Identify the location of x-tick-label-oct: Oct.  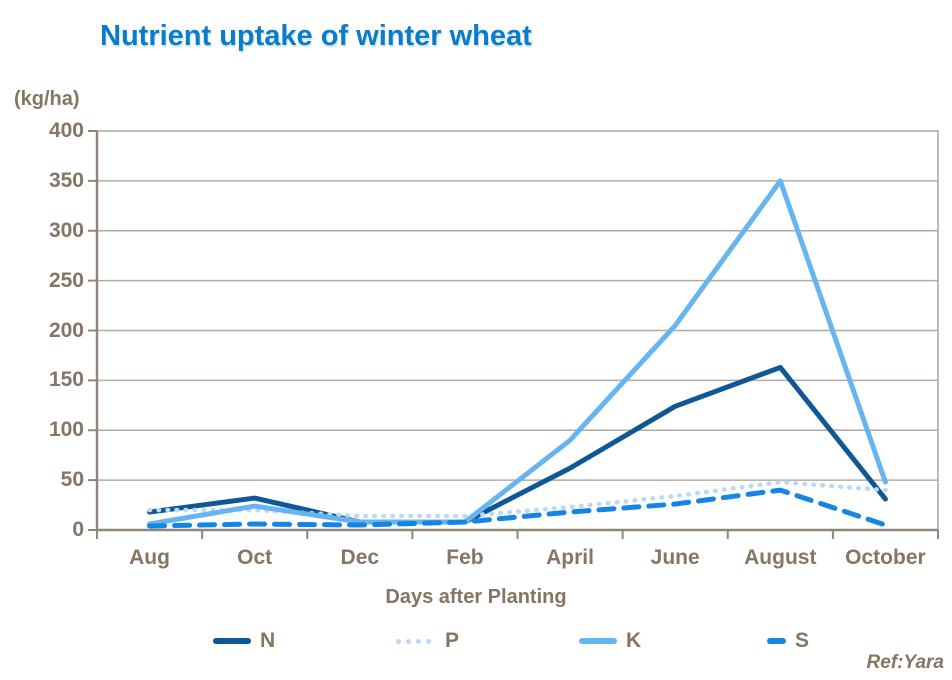
(255, 557).